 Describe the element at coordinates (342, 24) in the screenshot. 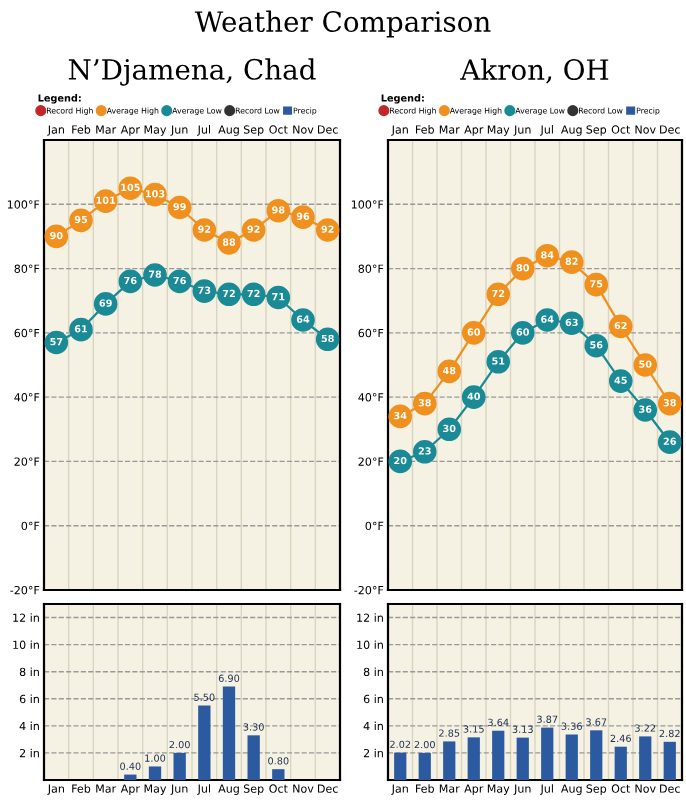

I see `chart-title: Weather Comparison` at that location.